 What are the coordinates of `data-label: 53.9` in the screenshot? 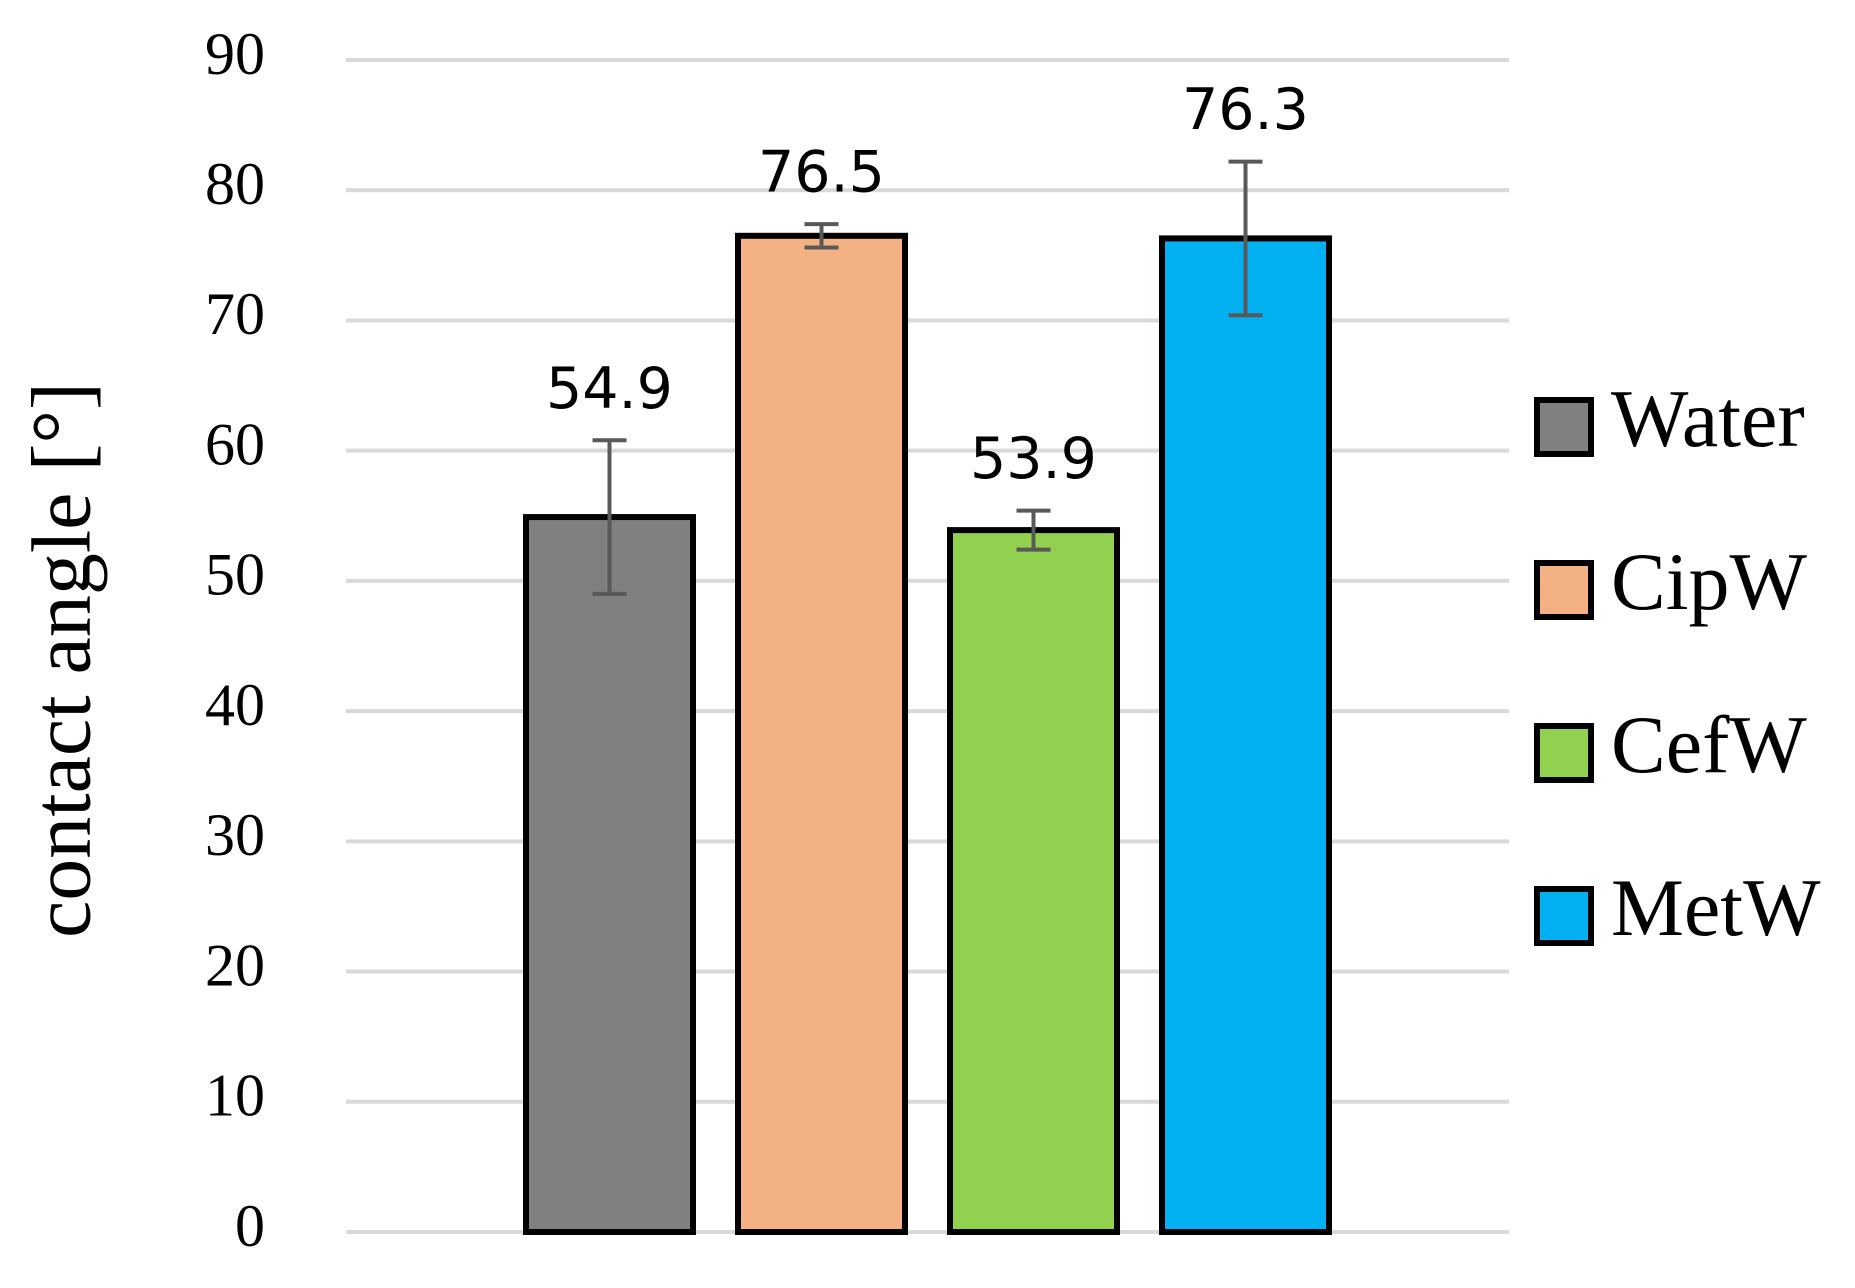 It's located at (1033, 459).